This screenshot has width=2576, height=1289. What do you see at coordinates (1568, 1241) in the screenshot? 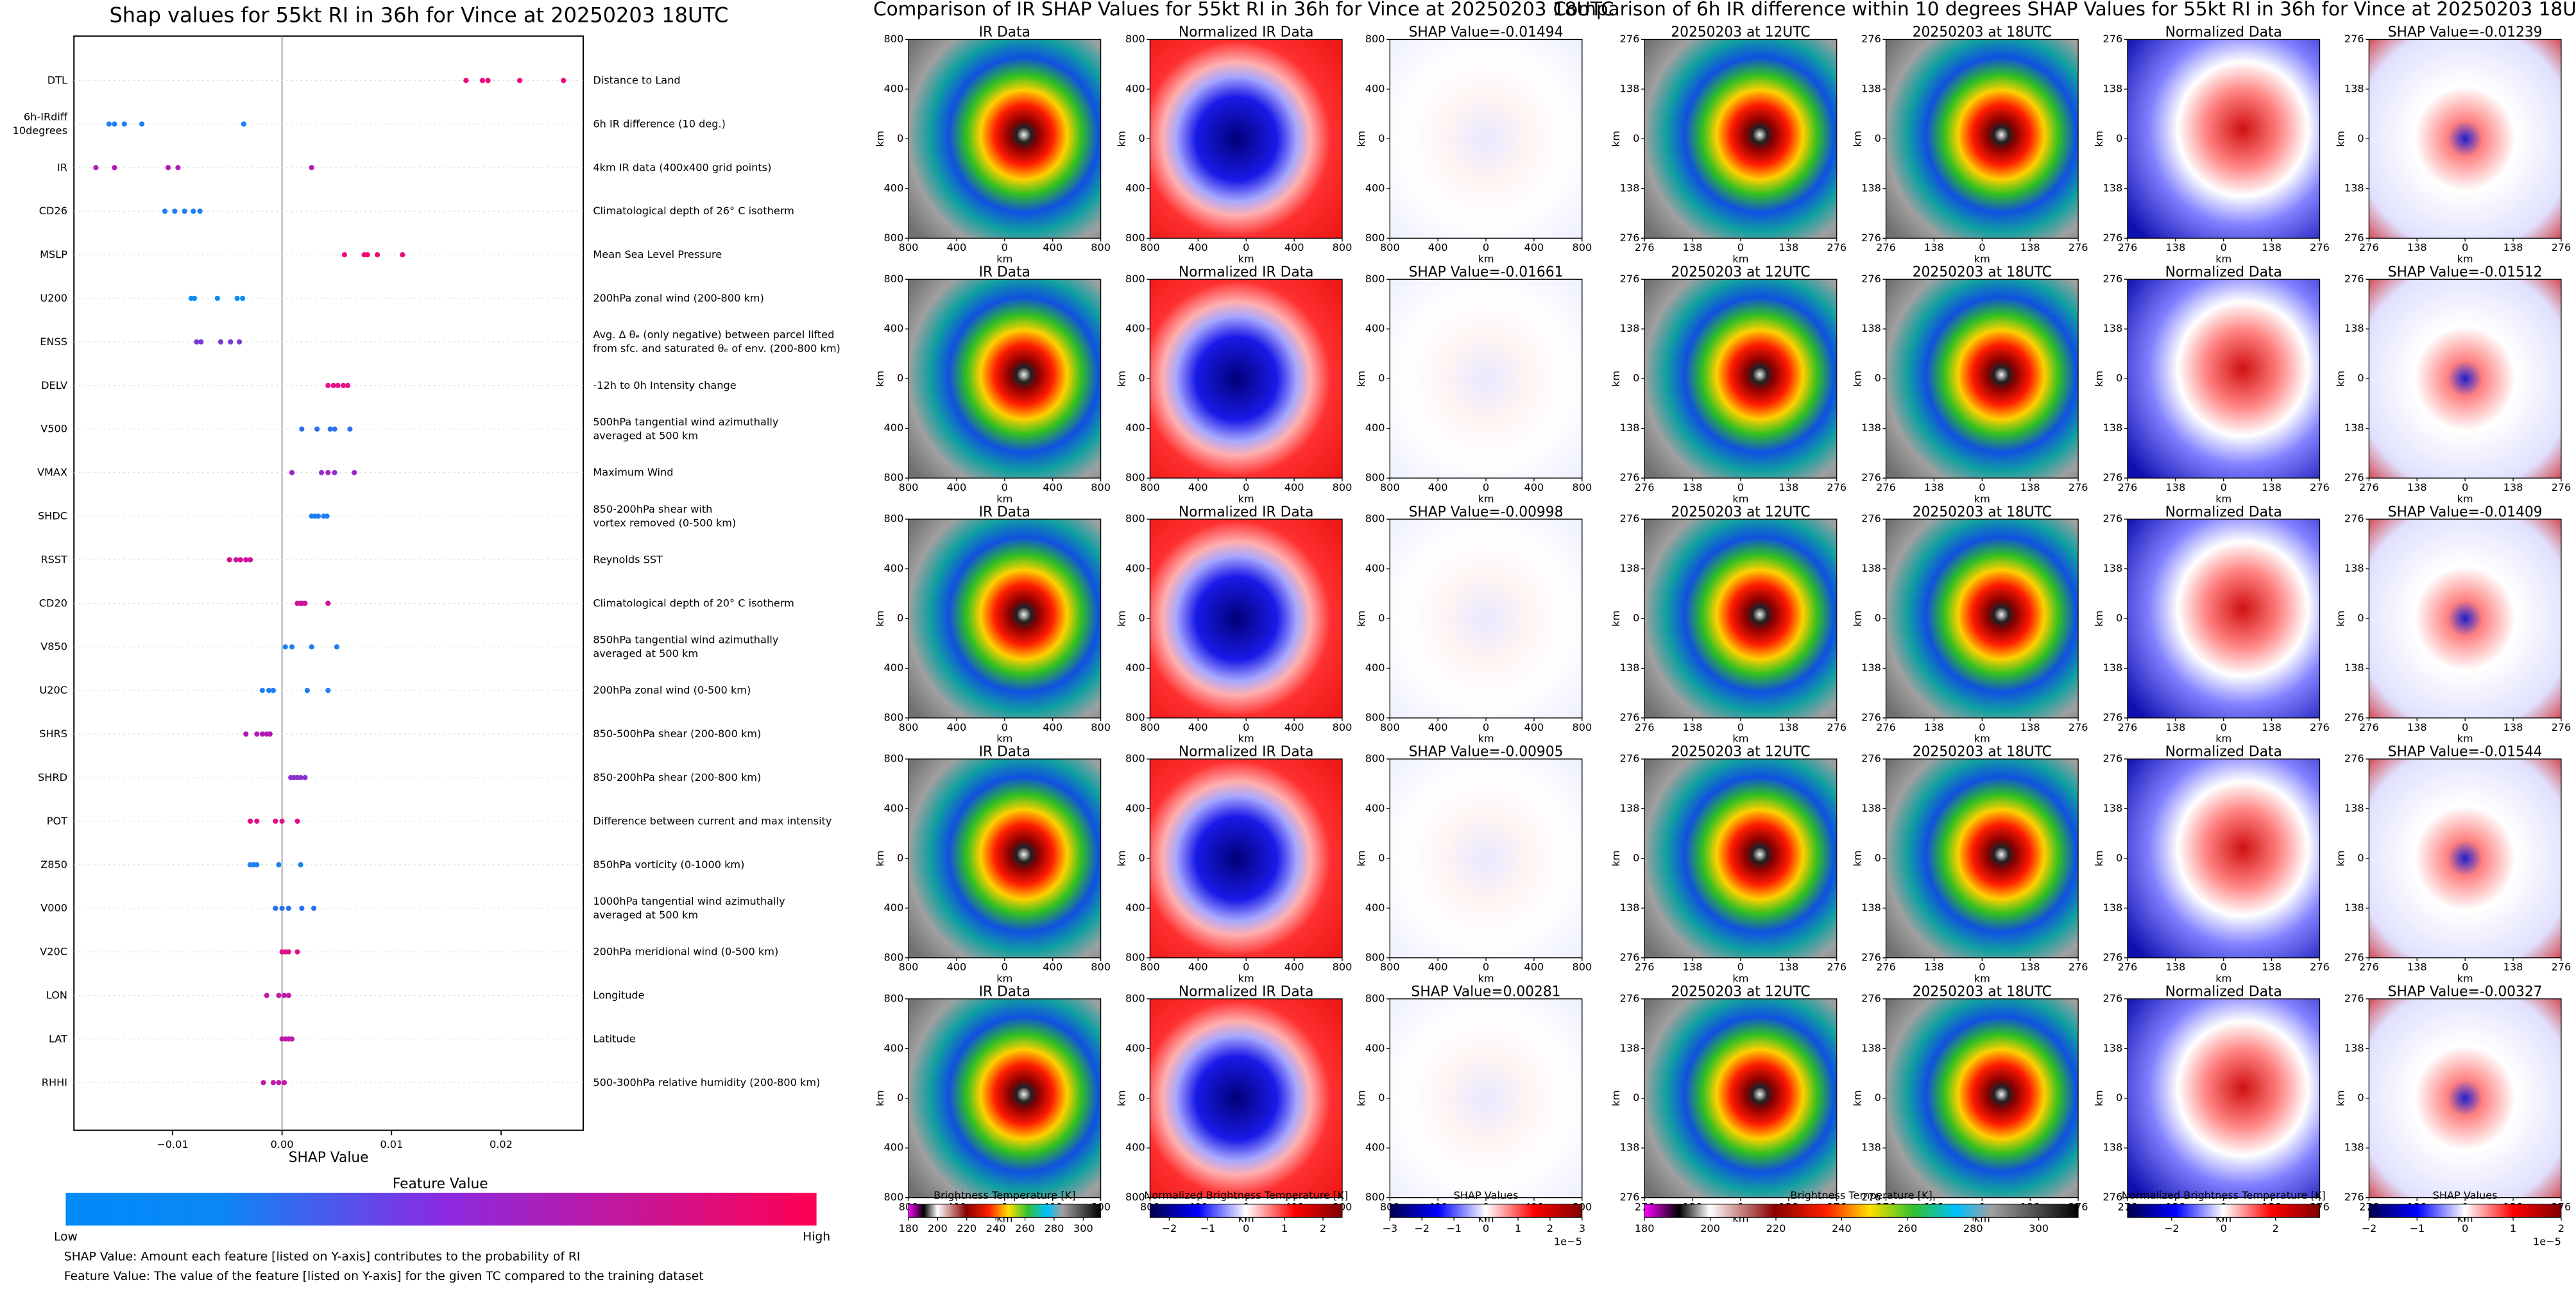
I see `colorbar-offset: 1e−5` at bounding box center [1568, 1241].